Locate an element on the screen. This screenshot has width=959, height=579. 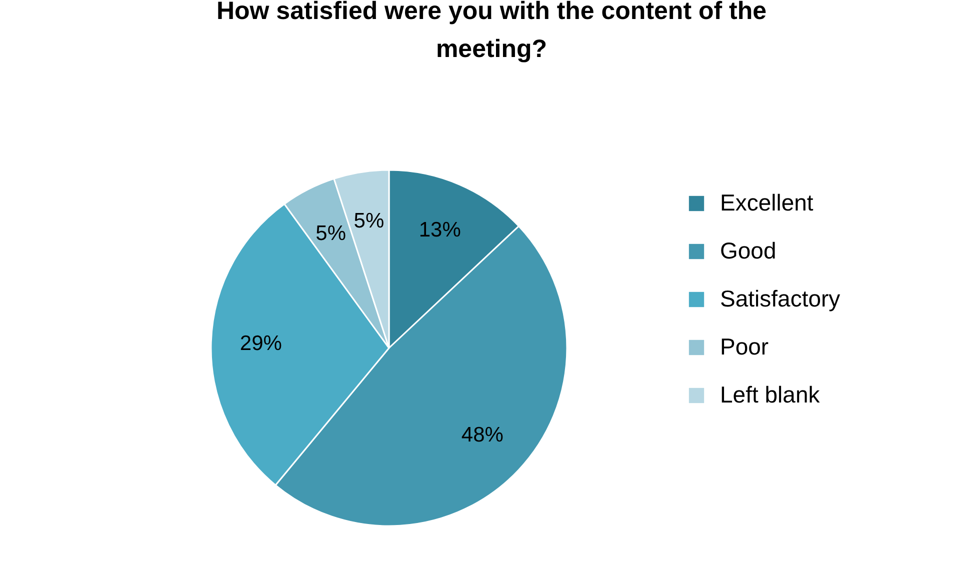
chart-title: How satisfied were you with the content of the meeting? is located at coordinates (491, 31).